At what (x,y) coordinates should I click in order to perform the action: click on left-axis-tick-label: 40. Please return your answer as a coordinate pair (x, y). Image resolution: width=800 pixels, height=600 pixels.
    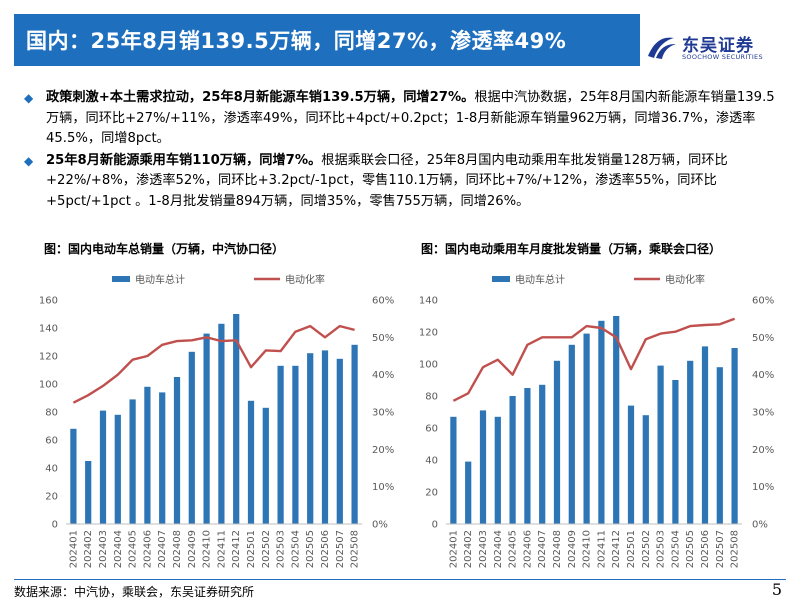
    Looking at the image, I should click on (51, 469).